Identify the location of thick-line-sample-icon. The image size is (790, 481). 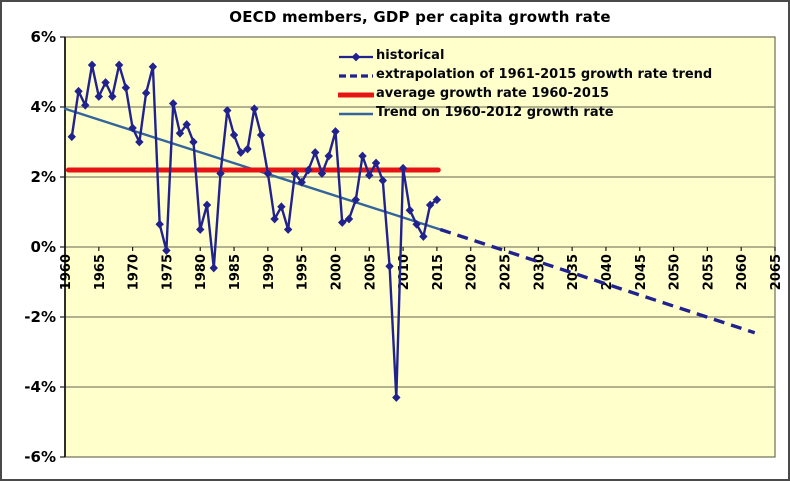
(356, 94).